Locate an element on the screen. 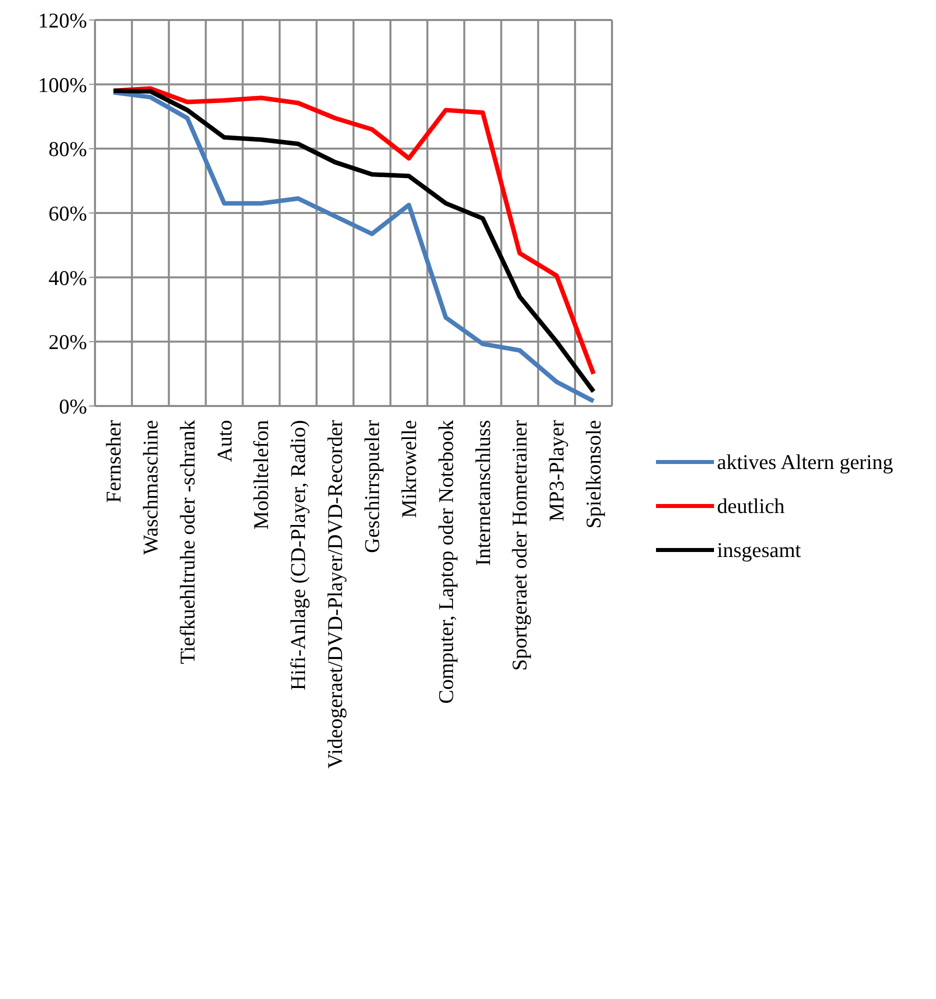 This screenshot has height=999, width=936. x-tick-label: MP3-Player is located at coordinates (556, 471).